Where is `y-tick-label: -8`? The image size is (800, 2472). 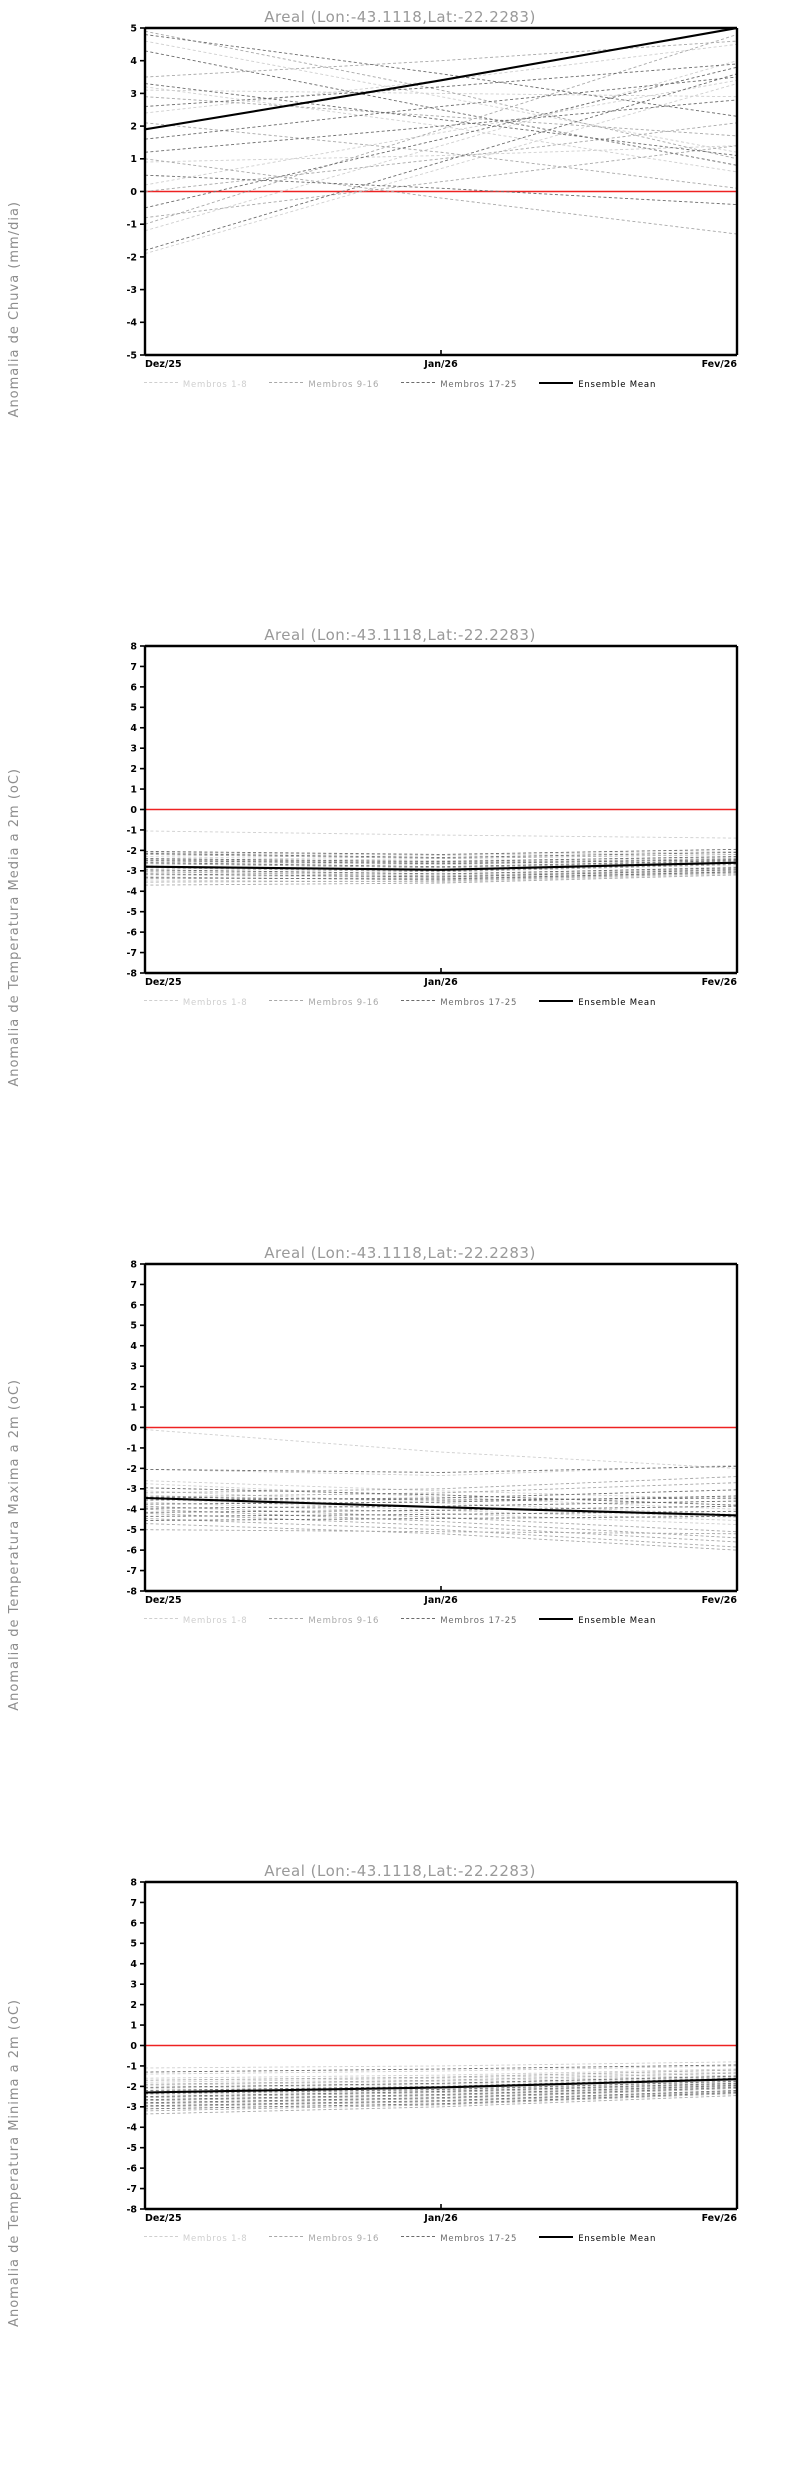
y-tick-label: -8 is located at coordinates (131, 2209).